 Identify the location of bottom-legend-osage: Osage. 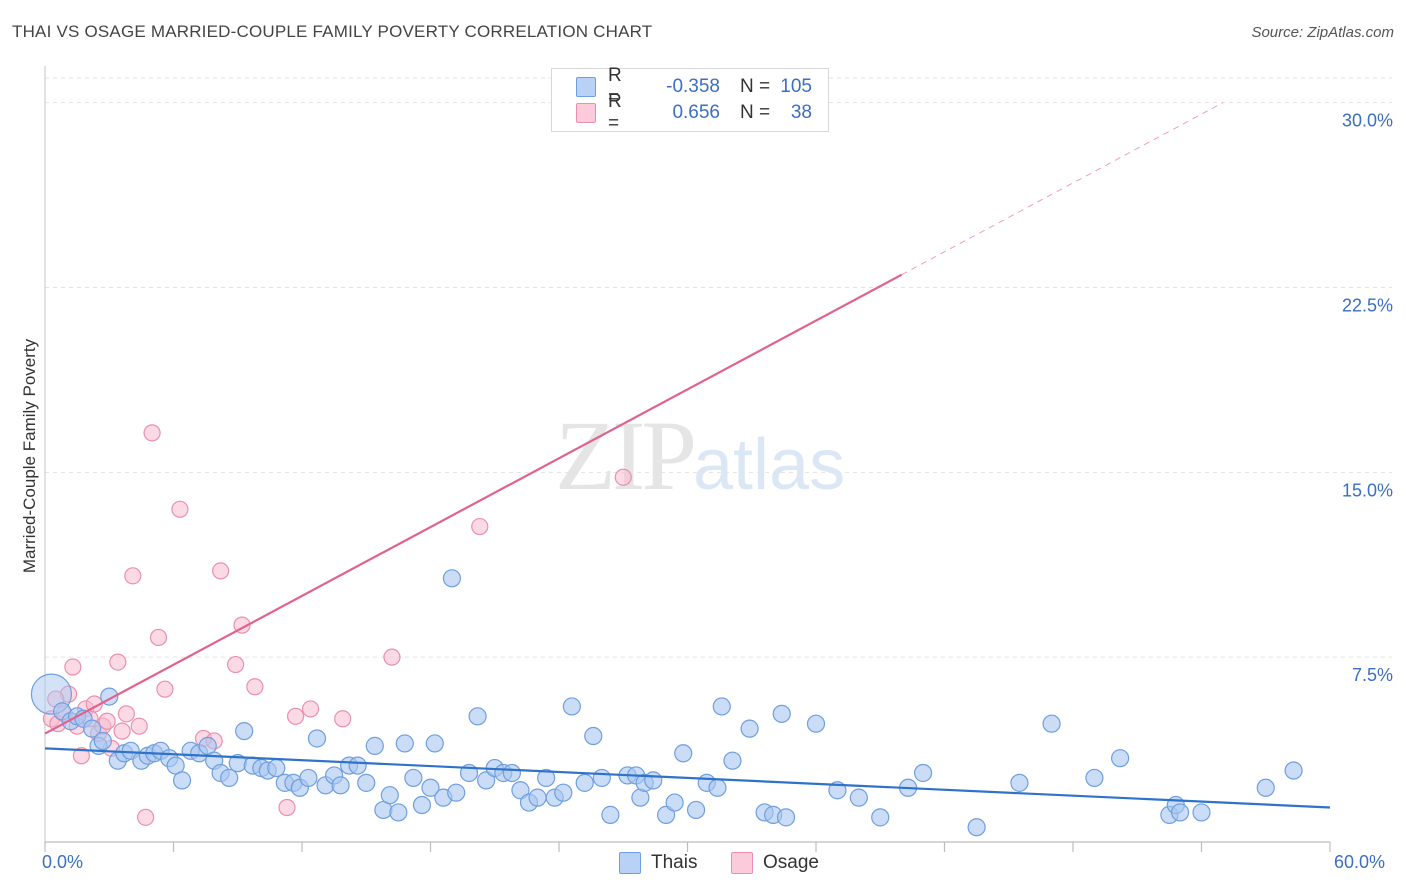
(775, 863).